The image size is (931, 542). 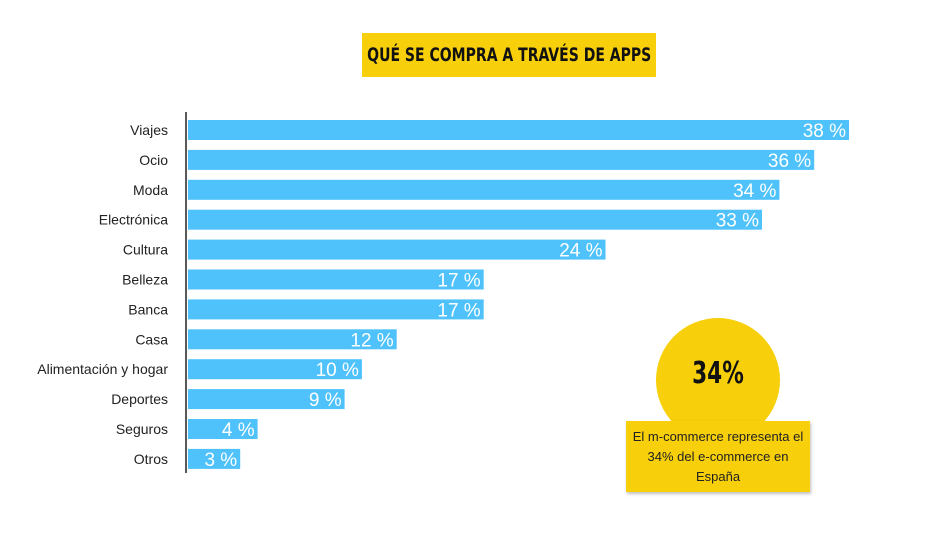 I want to click on stat-value: 34%, so click(x=718, y=373).